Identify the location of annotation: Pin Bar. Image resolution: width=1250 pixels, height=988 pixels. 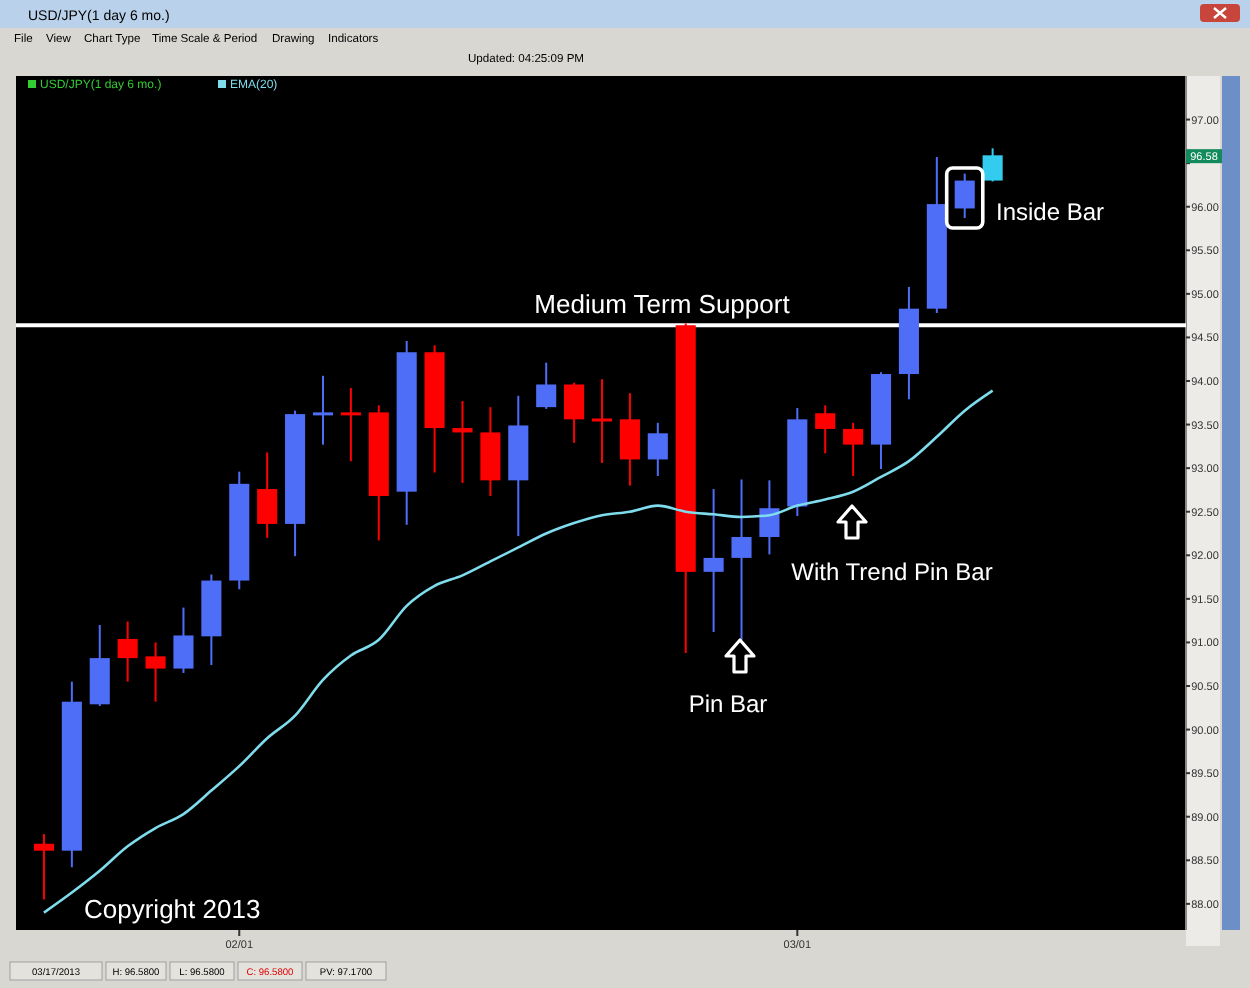
(728, 704).